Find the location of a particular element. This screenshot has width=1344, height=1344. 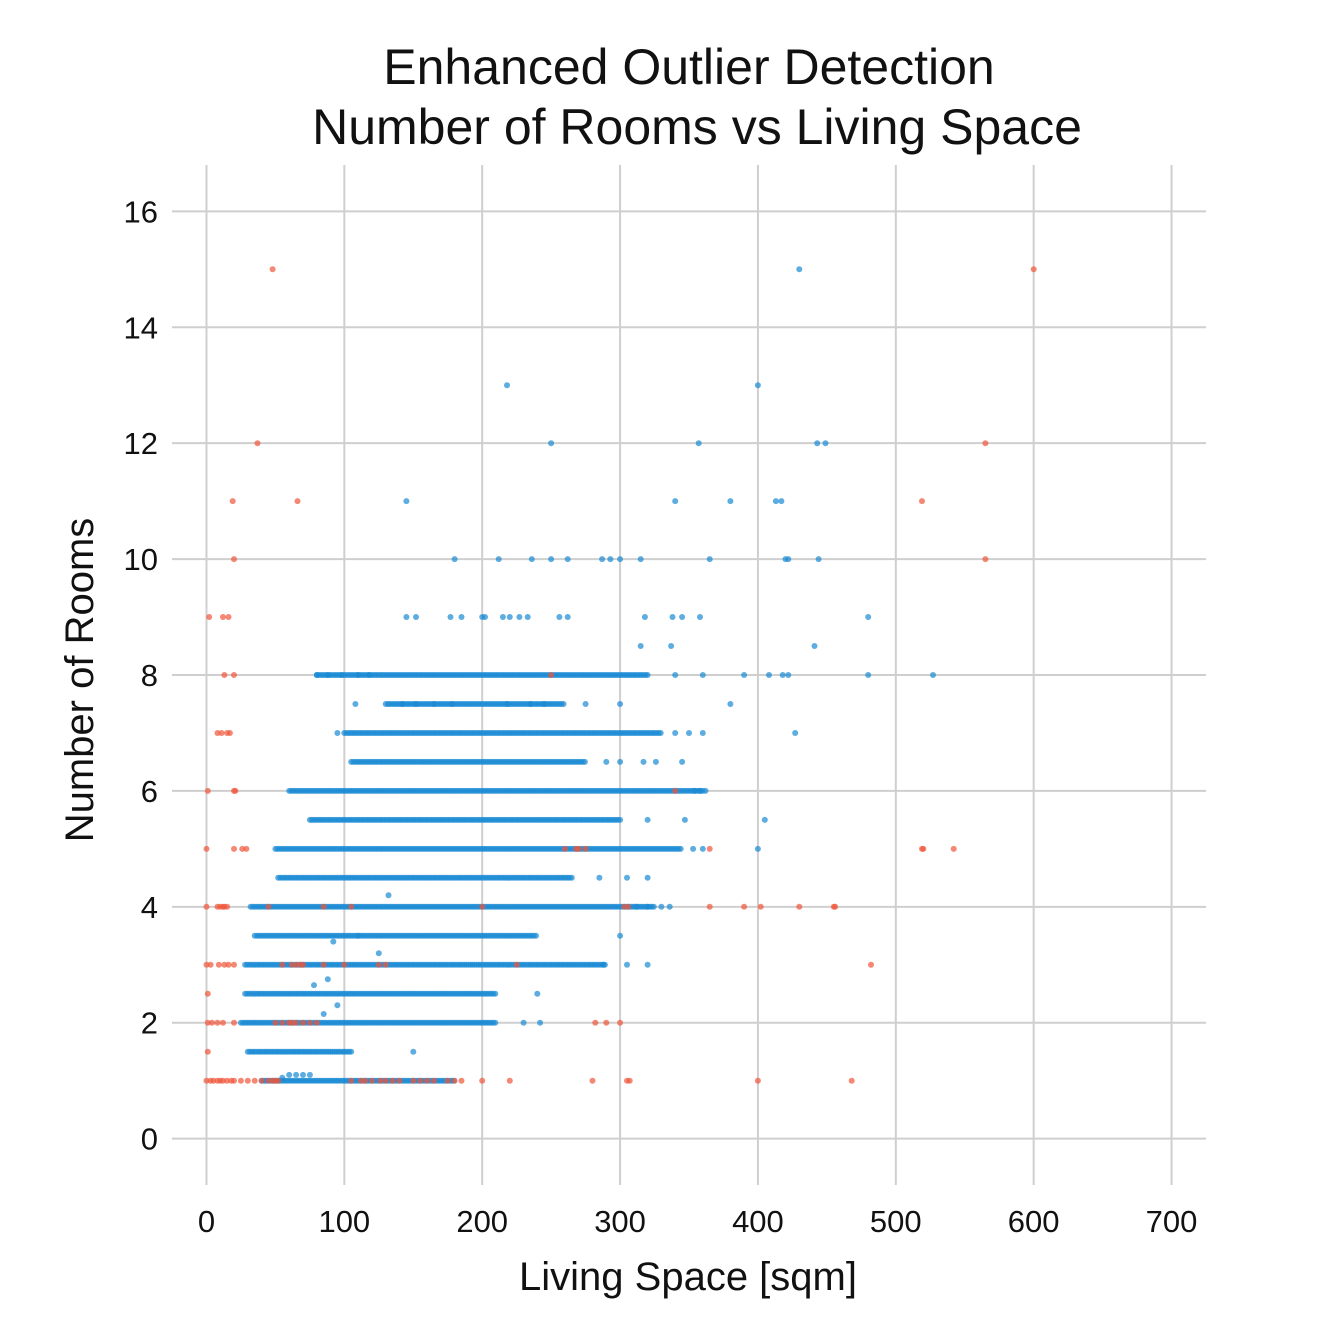

chart-title-line-1: Enhanced Outlier Detection is located at coordinates (688, 67).